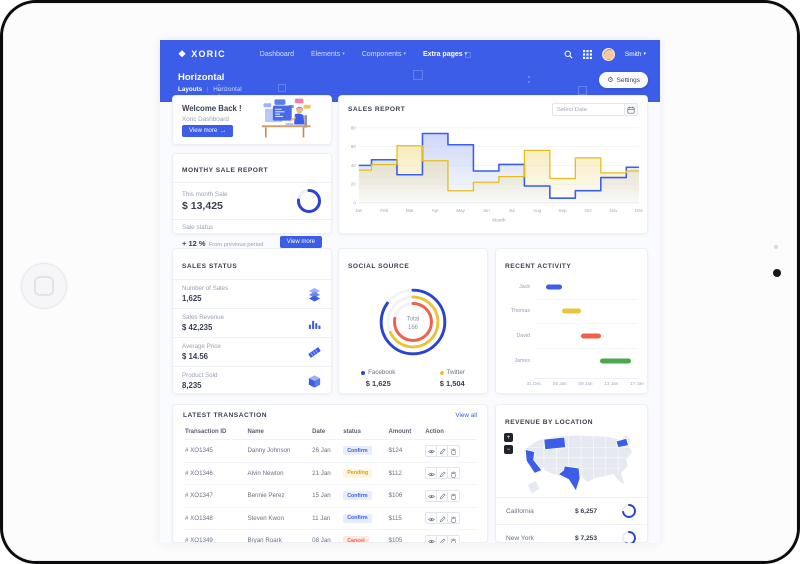 This screenshot has width=800, height=564. What do you see at coordinates (466, 415) in the screenshot?
I see `view-all-link: View all` at bounding box center [466, 415].